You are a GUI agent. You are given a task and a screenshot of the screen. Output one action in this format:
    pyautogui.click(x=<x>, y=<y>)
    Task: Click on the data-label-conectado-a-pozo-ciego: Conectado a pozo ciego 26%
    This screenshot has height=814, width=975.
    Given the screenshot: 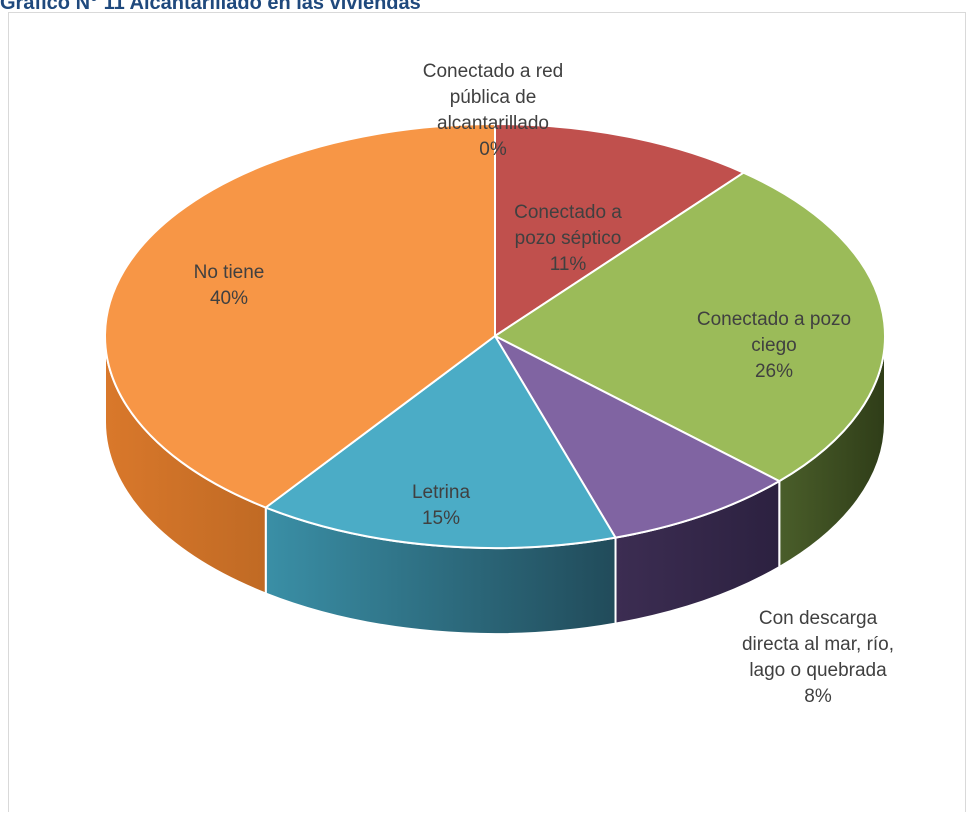 What is the action you would take?
    pyautogui.click(x=774, y=345)
    